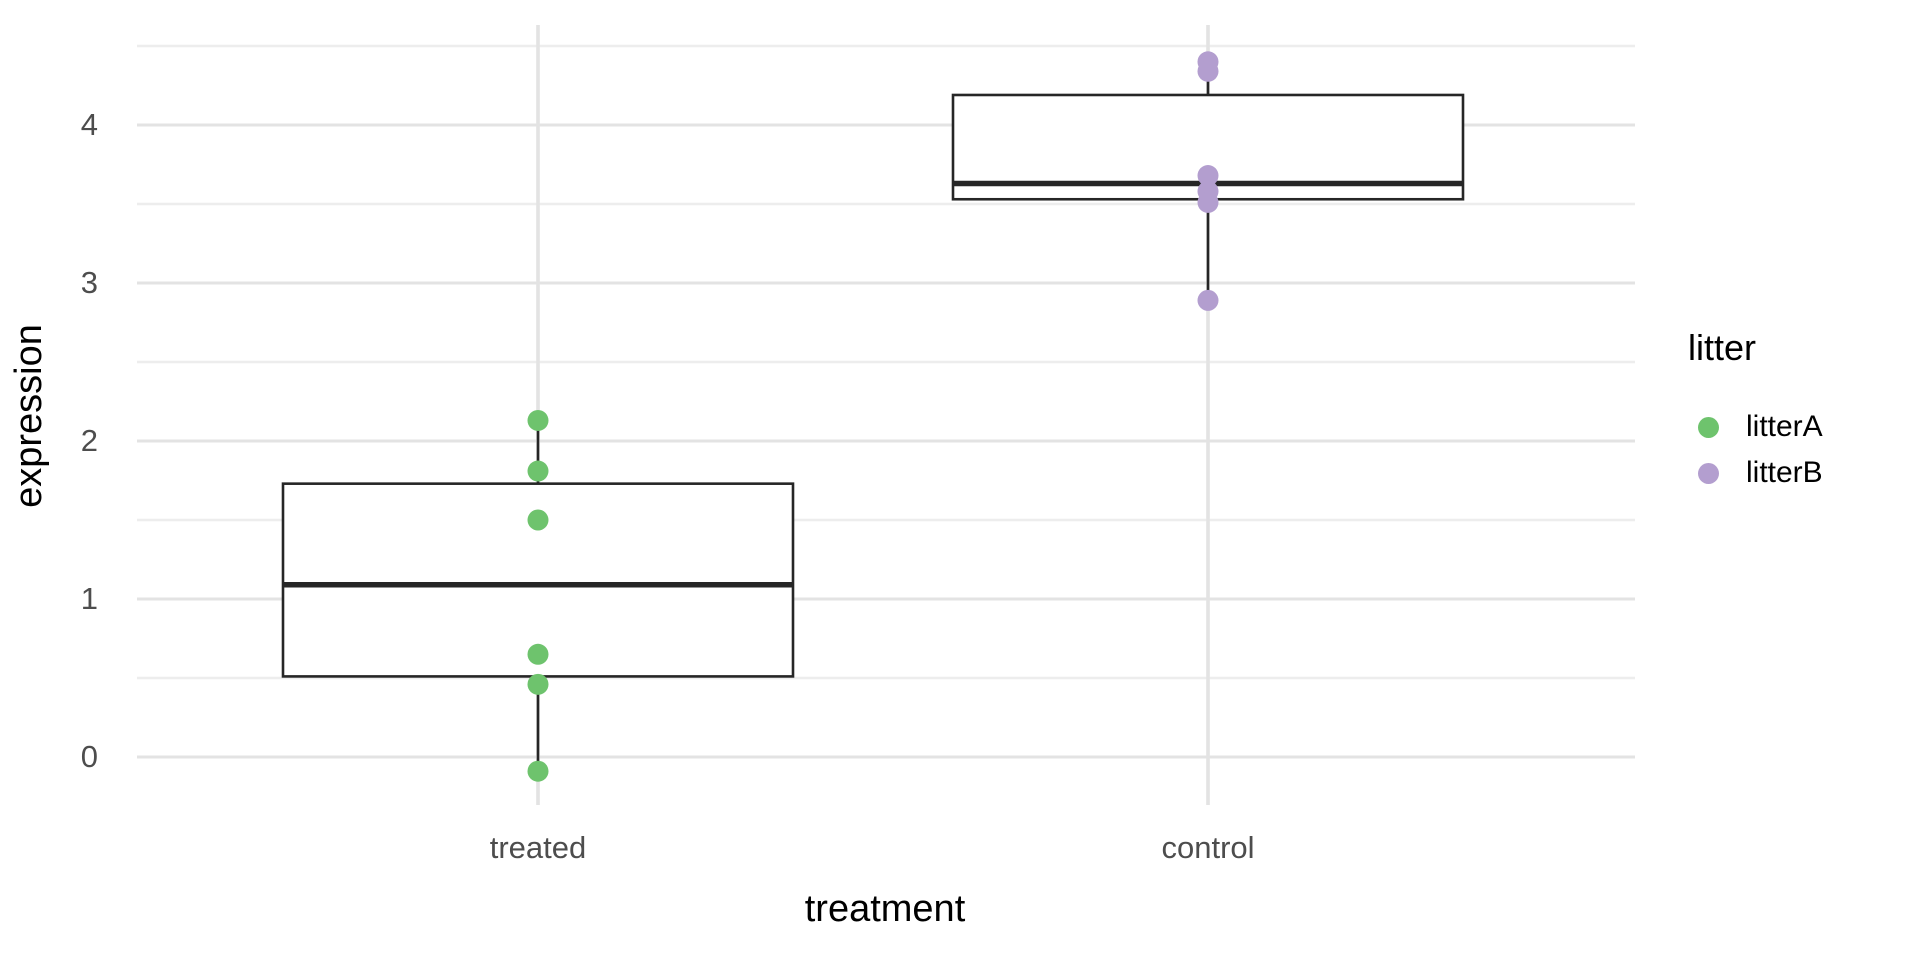  Describe the element at coordinates (29, 416) in the screenshot. I see `y-axis-title: expression` at that location.